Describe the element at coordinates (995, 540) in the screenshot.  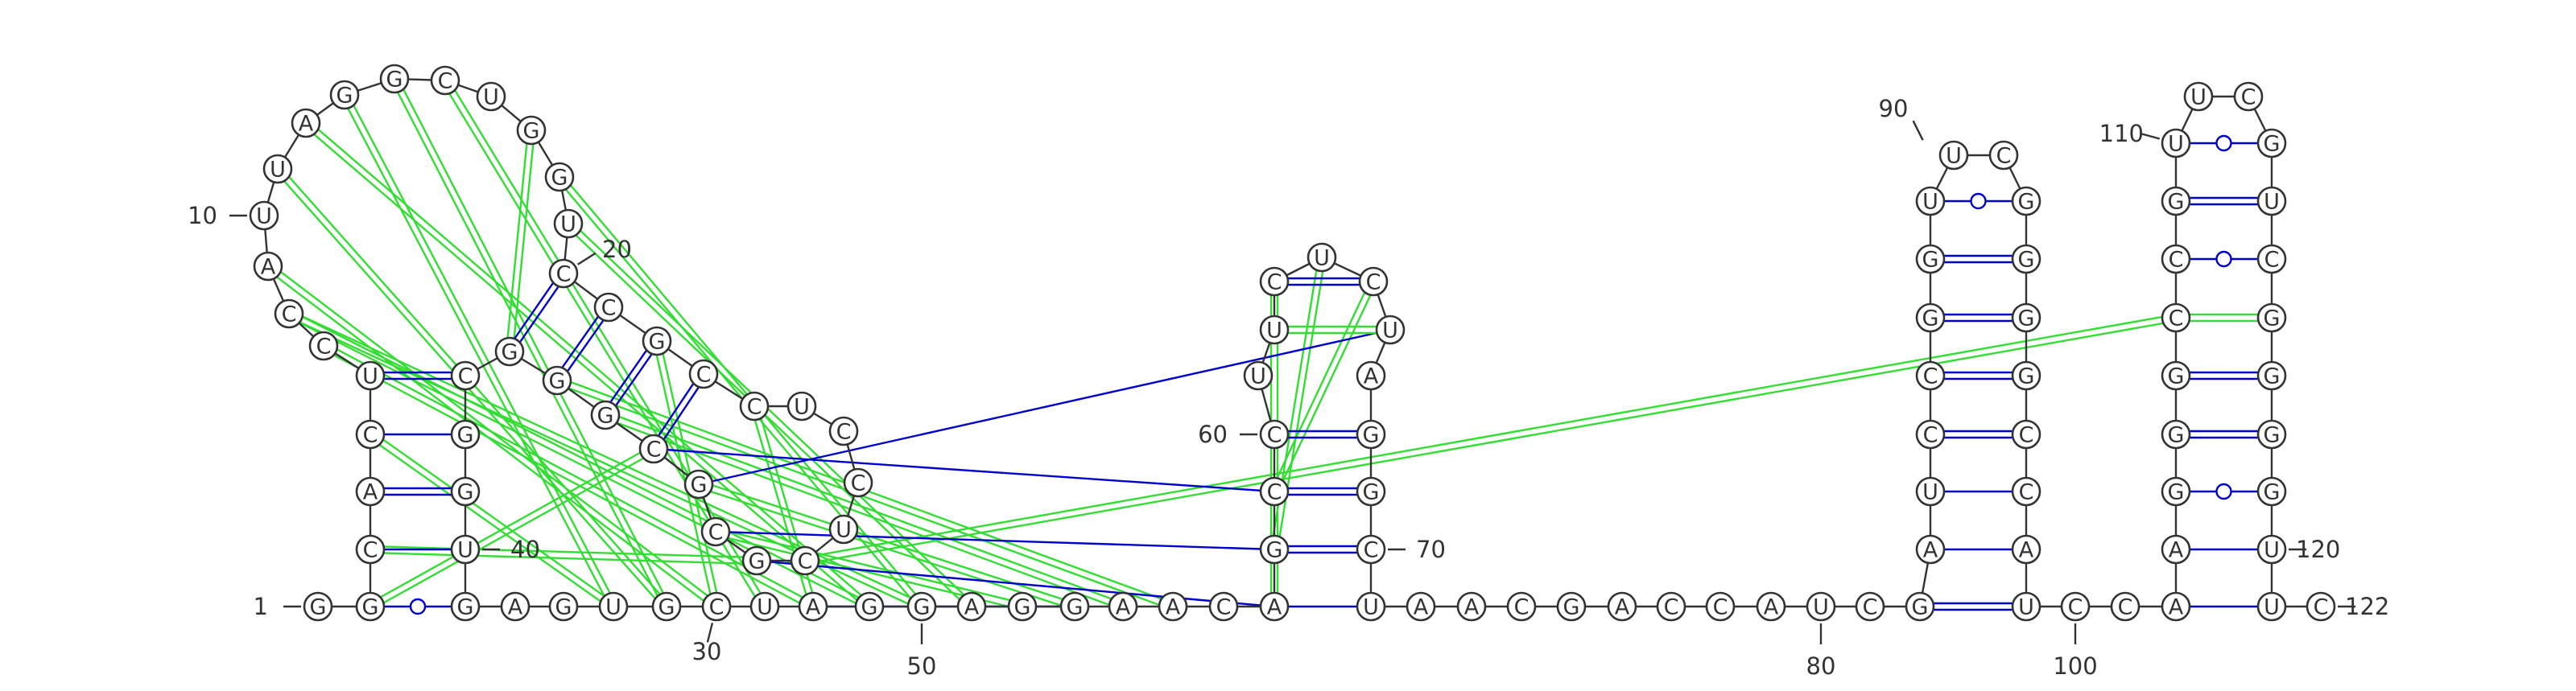
I see `pseudoknot-pair-line` at that location.